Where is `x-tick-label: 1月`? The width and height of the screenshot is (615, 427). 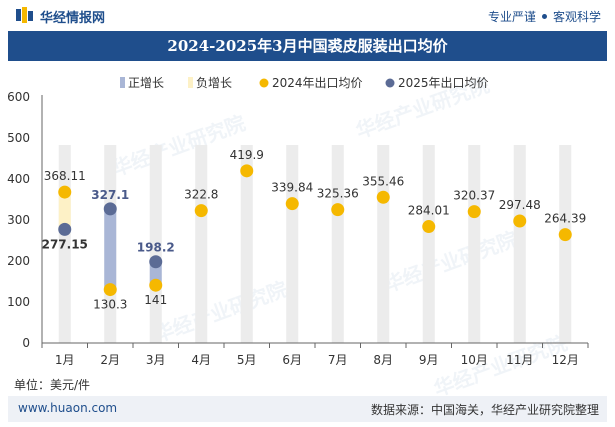 x-tick-label: 1月 is located at coordinates (65, 360).